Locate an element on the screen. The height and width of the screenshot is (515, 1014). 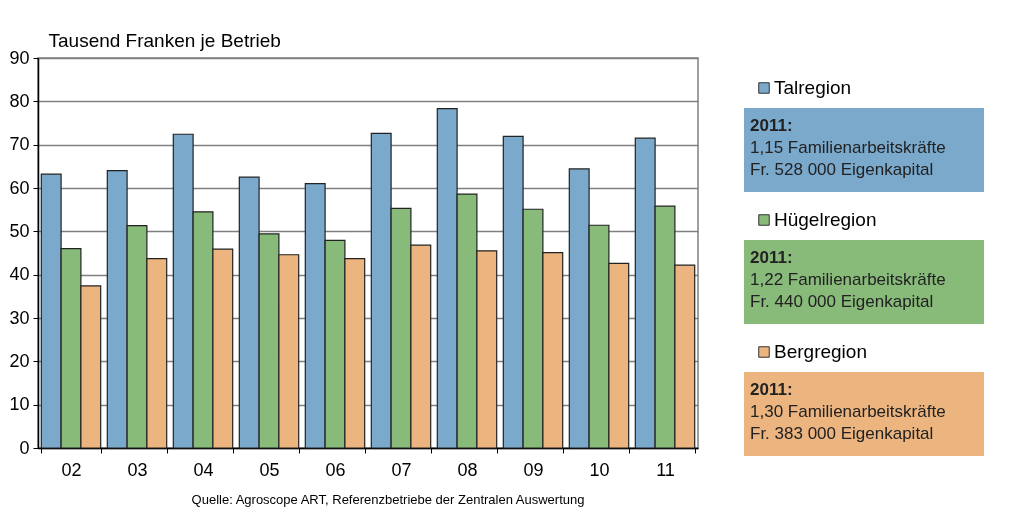
y-tick-label: 90 is located at coordinates (19, 57).